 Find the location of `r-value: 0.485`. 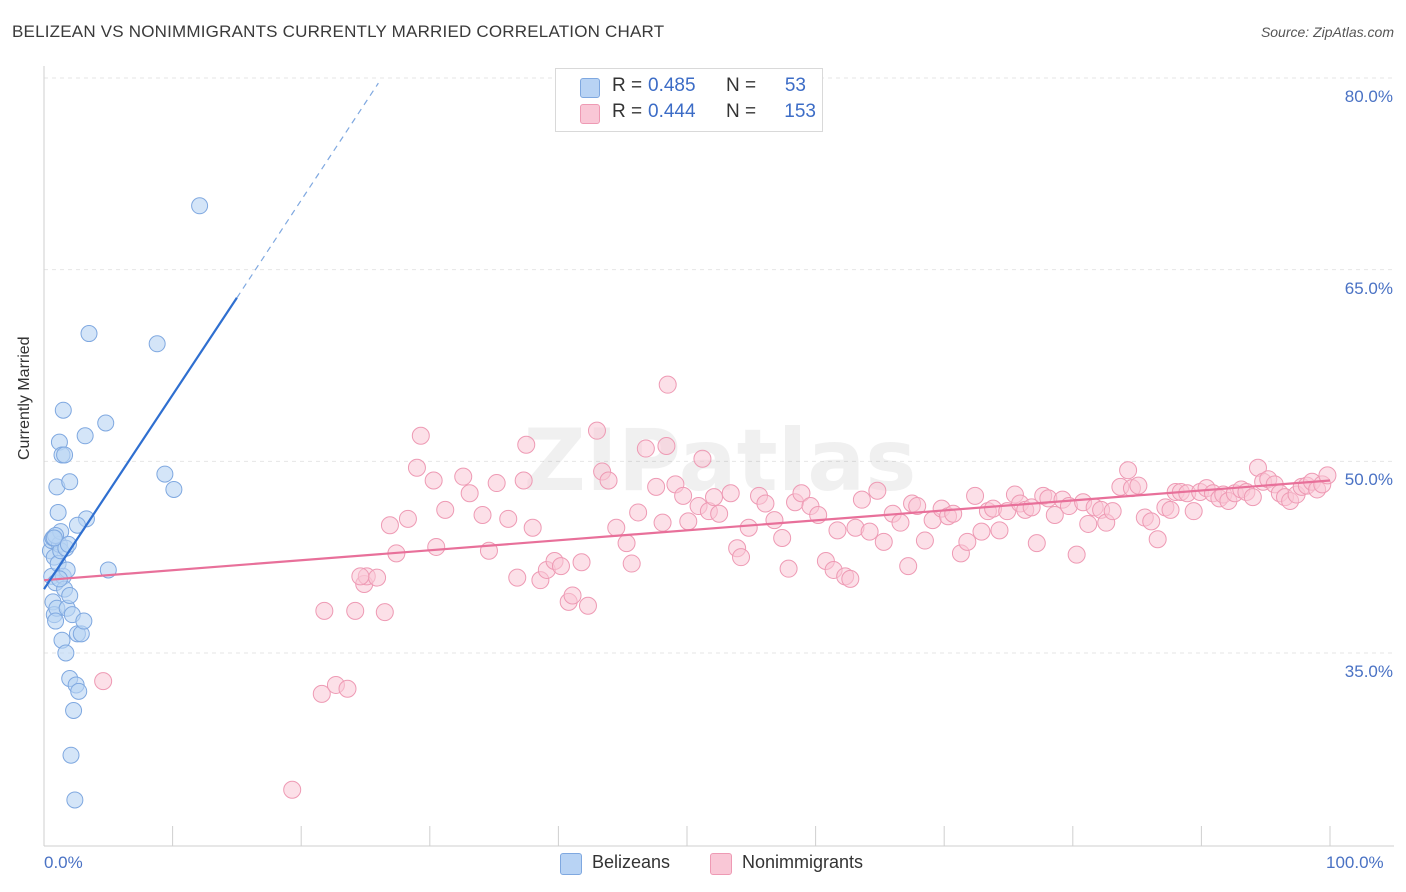

r-value: 0.485 is located at coordinates (672, 85).